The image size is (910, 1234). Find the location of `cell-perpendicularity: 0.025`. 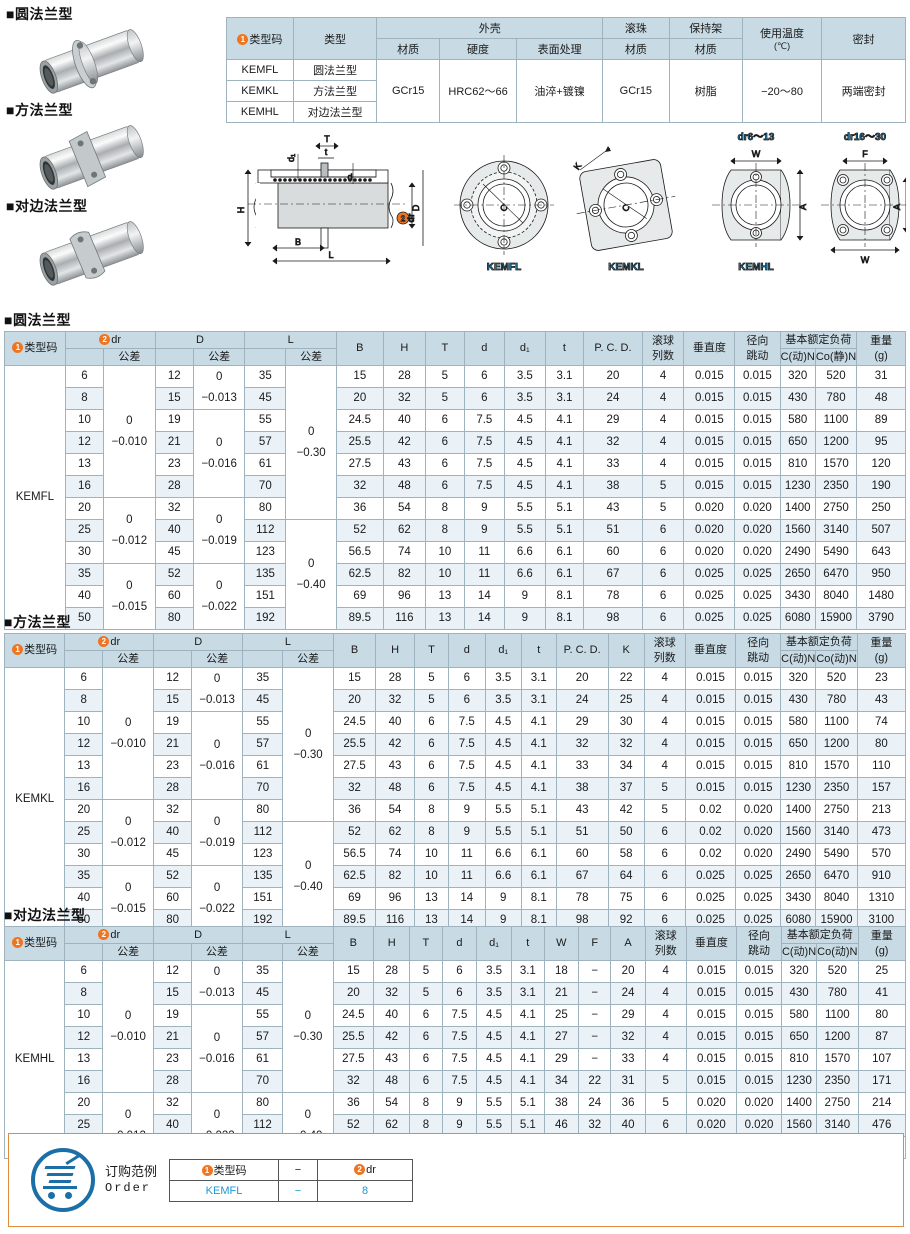

cell-perpendicularity: 0.025 is located at coordinates (710, 898).